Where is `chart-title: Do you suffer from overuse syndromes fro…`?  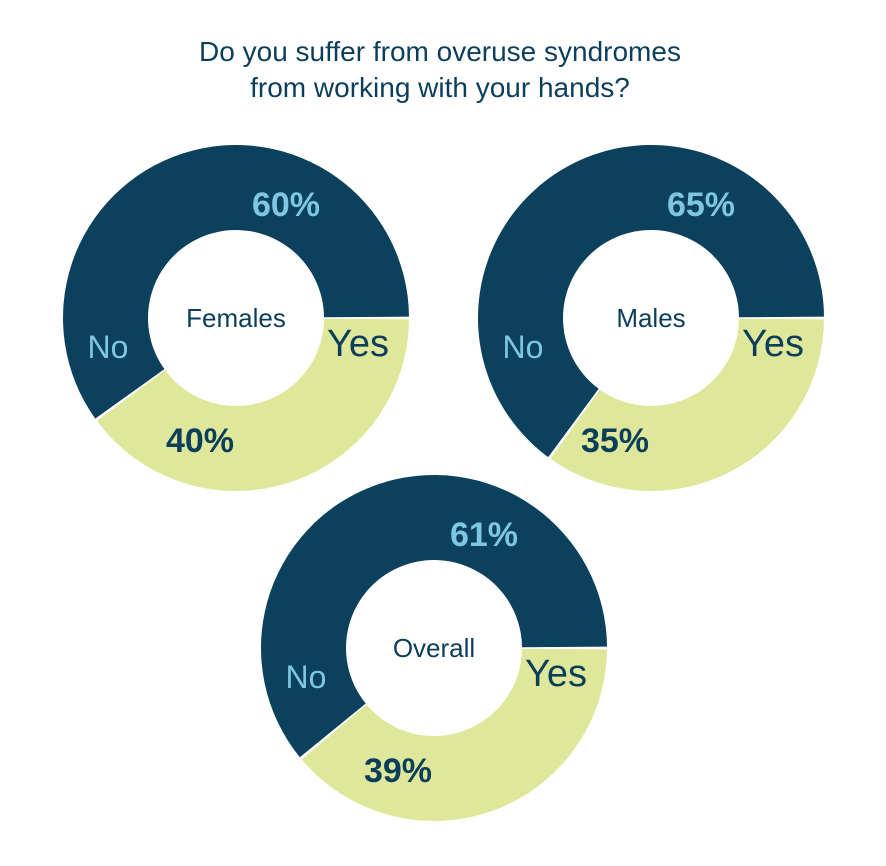 chart-title: Do you suffer from overuse syndromes fro… is located at coordinates (440, 70).